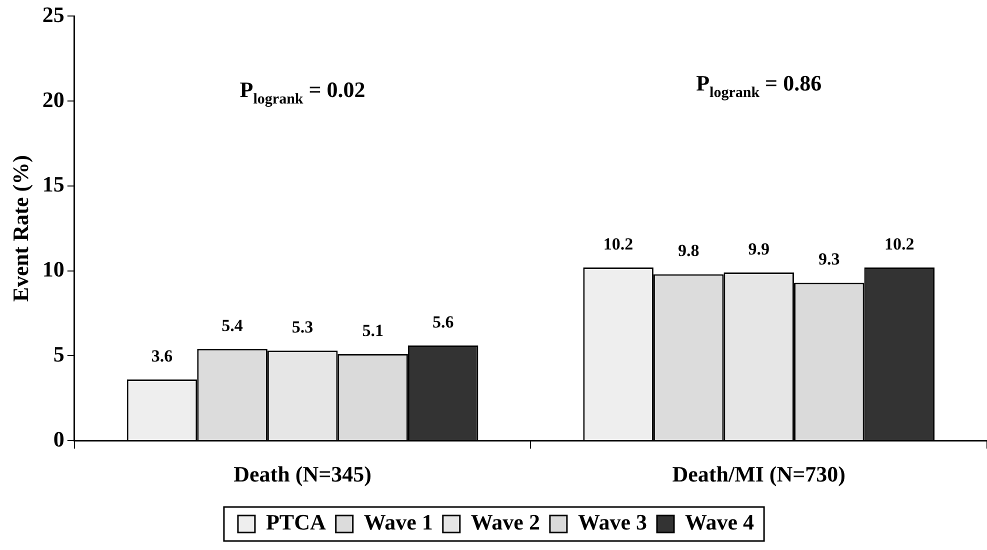 This screenshot has width=987, height=550. Describe the element at coordinates (53, 184) in the screenshot. I see `y-tick-label: 15` at that location.